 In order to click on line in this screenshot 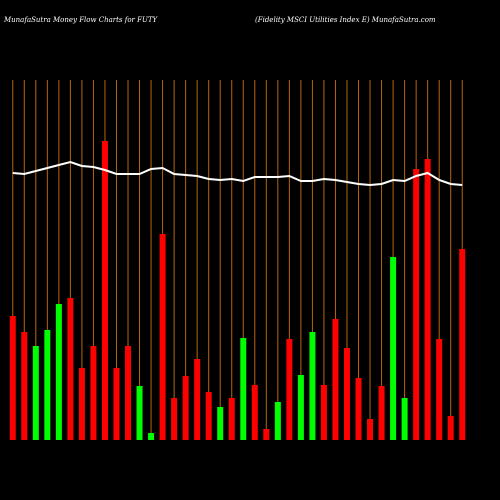, I will do `click(237, 173)`.